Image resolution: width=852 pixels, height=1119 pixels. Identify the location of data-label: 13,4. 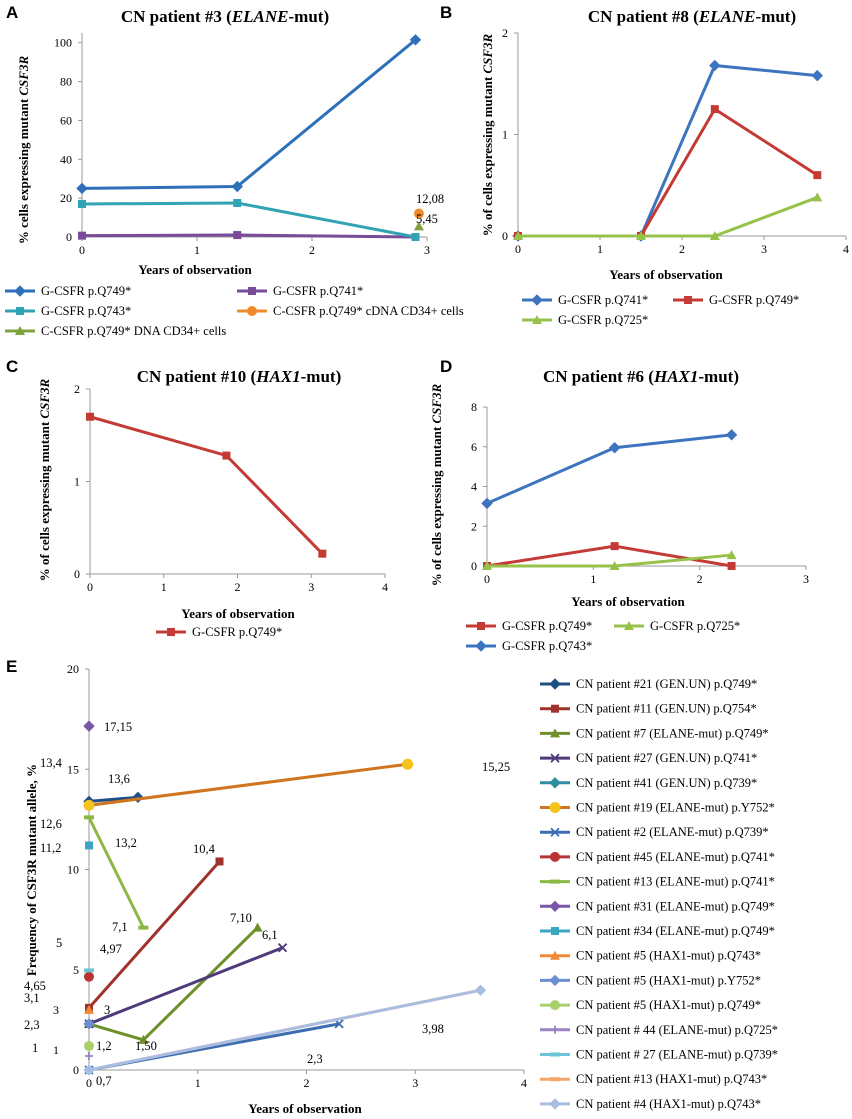
(51, 763).